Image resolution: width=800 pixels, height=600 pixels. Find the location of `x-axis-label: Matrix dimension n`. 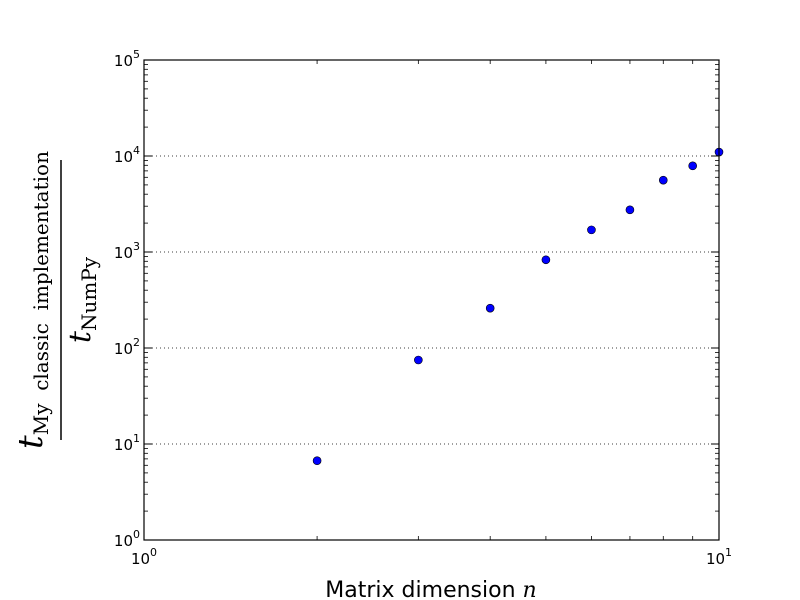

x-axis-label: Matrix dimension n is located at coordinates (430, 589).